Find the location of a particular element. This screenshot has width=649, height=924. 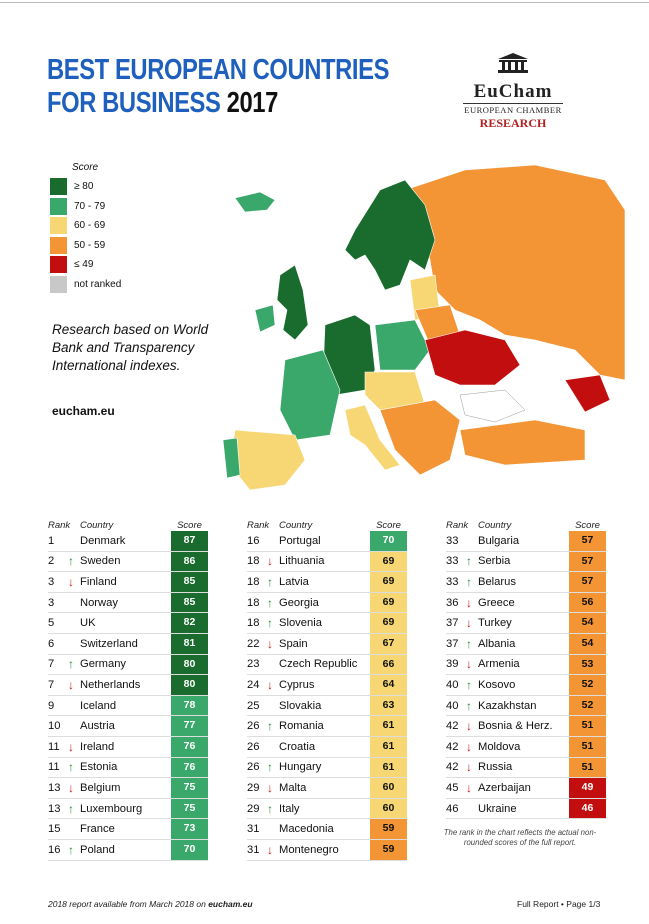

footer-site: eucham.eu is located at coordinates (230, 904).